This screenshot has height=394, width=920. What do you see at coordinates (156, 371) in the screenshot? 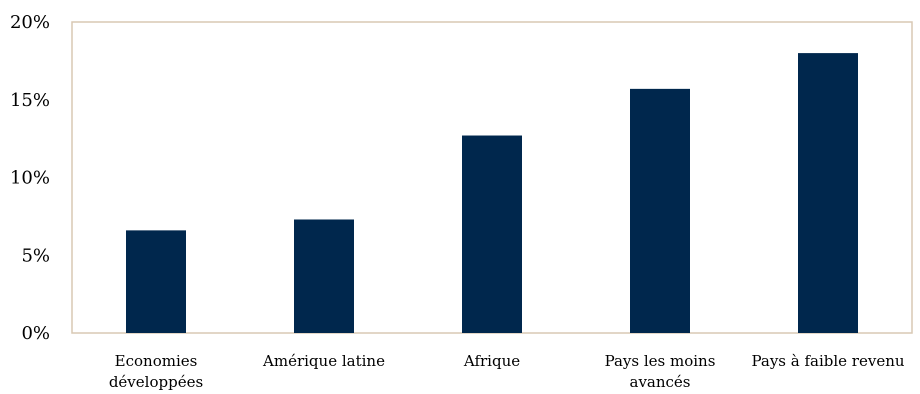
I see `x-category-label: Economies développées` at bounding box center [156, 371].